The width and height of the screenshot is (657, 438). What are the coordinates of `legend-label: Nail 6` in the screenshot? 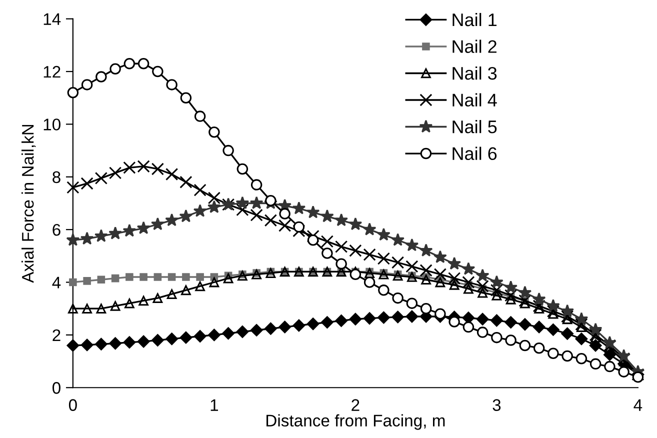 It's located at (474, 153).